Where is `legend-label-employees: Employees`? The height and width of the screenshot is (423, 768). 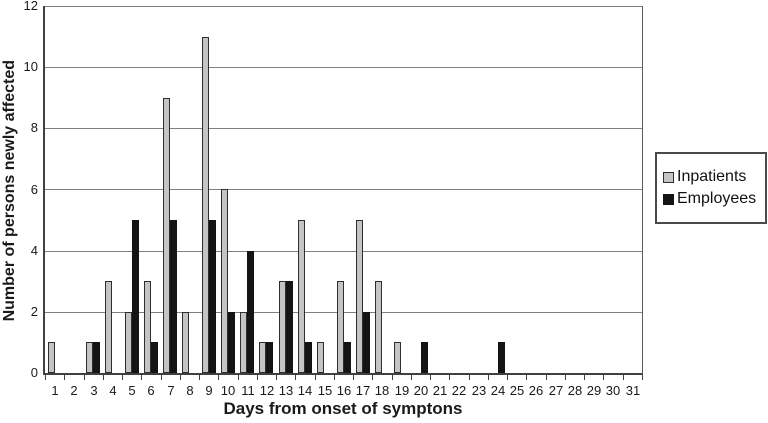 legend-label-employees: Employees is located at coordinates (717, 198).